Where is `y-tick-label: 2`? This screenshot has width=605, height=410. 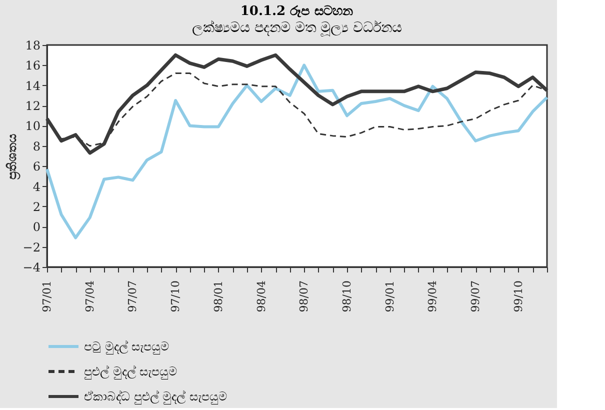 y-tick-label: 2 is located at coordinates (36, 207).